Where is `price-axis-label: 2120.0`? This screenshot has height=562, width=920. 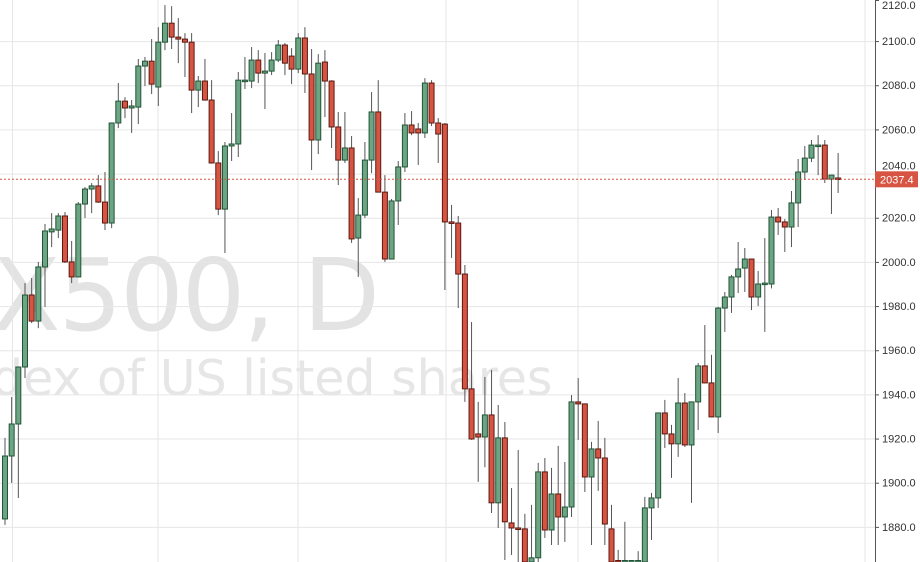 price-axis-label: 2120.0 is located at coordinates (899, 6).